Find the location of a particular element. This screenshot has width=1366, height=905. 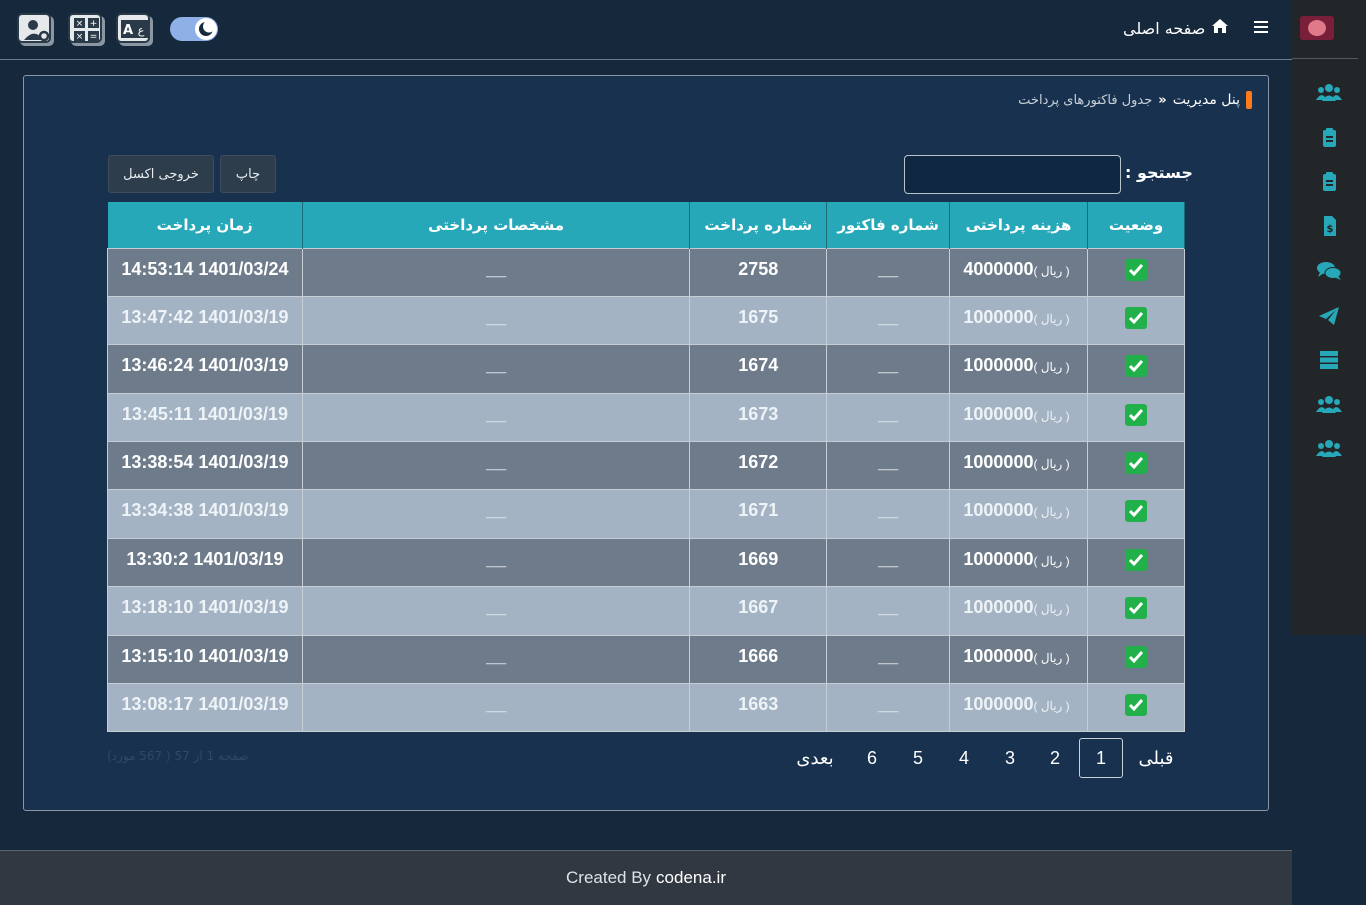

cell-cost: 4000000( ریال ) is located at coordinates (1019, 272).